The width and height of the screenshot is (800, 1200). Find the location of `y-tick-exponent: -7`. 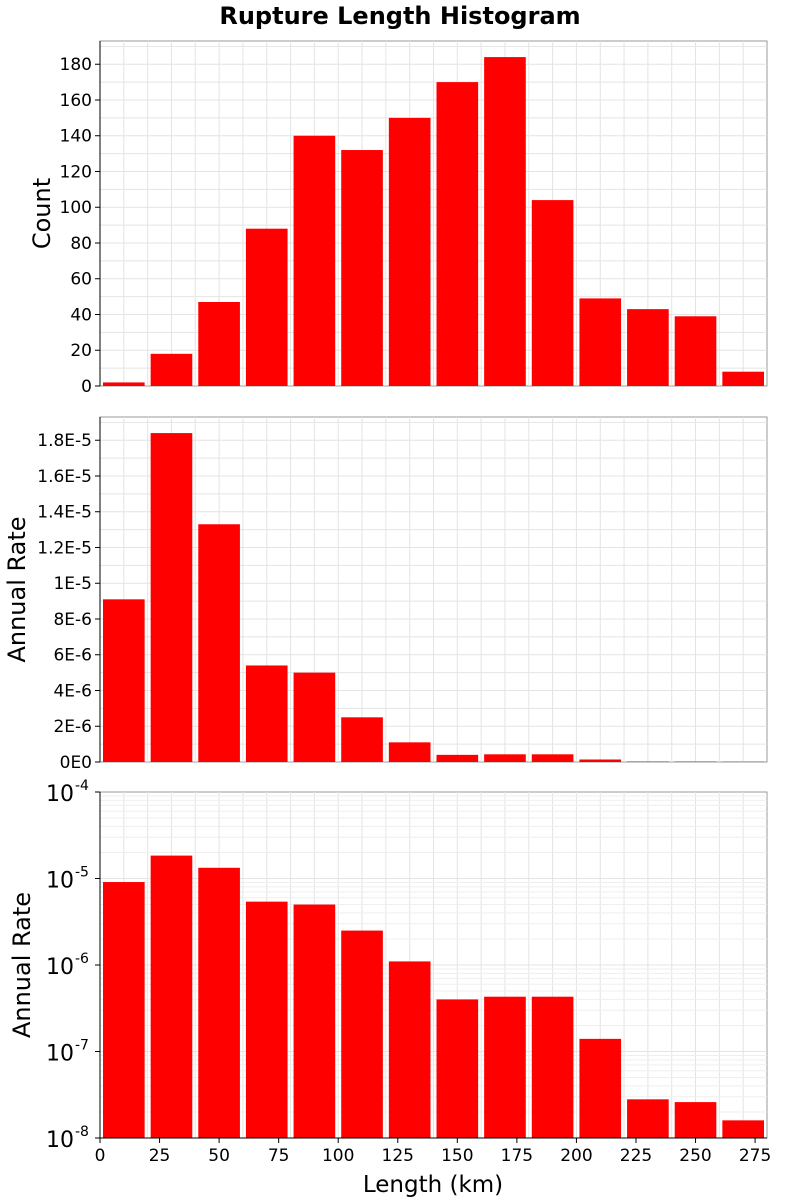

y-tick-exponent: -7 is located at coordinates (82, 1046).